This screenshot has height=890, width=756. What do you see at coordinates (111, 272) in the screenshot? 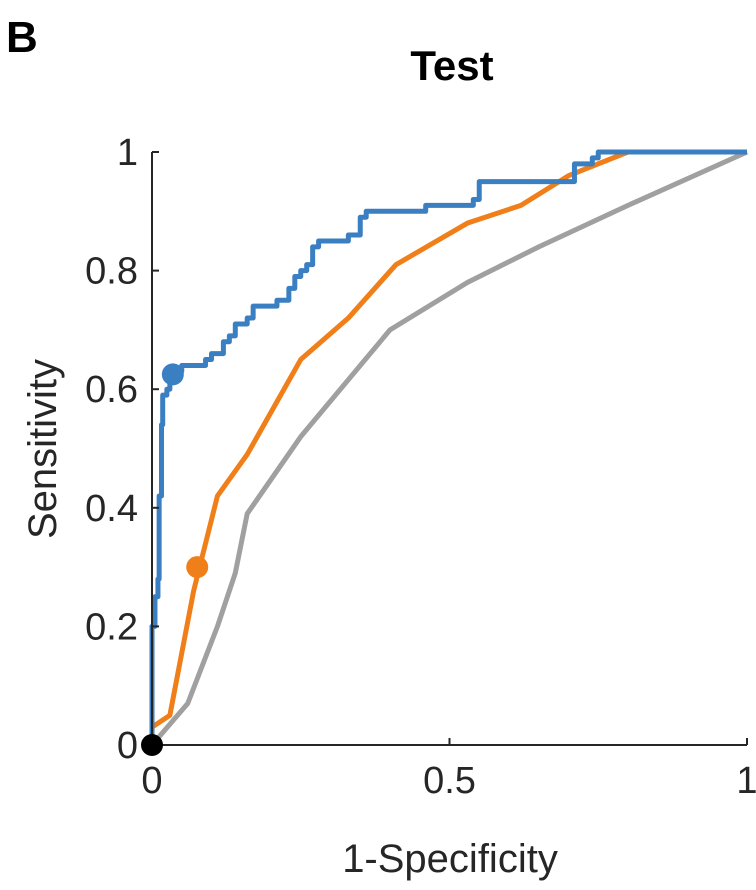
I see `y-tick-label: 0.8` at bounding box center [111, 272].